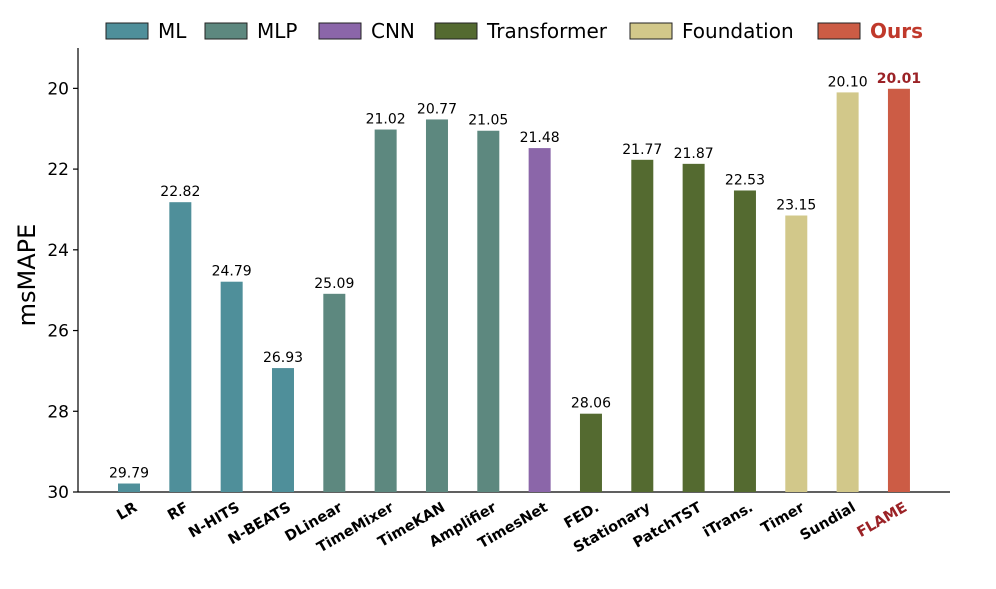 The image size is (996, 589). I want to click on legend-item-ours: Ours, so click(870, 31).